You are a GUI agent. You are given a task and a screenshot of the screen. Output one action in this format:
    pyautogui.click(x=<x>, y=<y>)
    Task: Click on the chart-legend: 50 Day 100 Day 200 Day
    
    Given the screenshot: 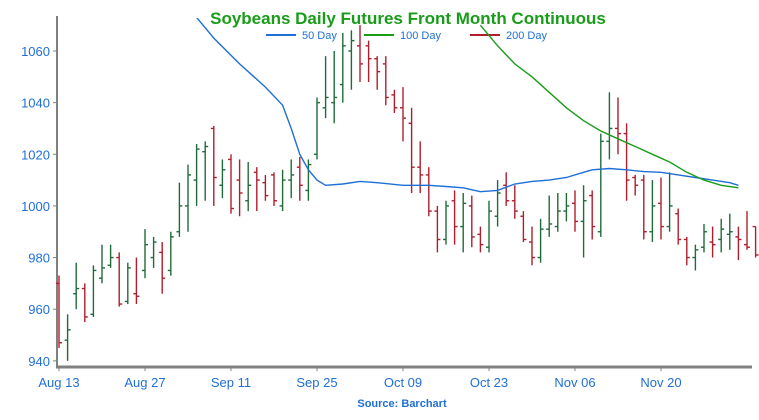 What is the action you would take?
    pyautogui.click(x=406, y=36)
    